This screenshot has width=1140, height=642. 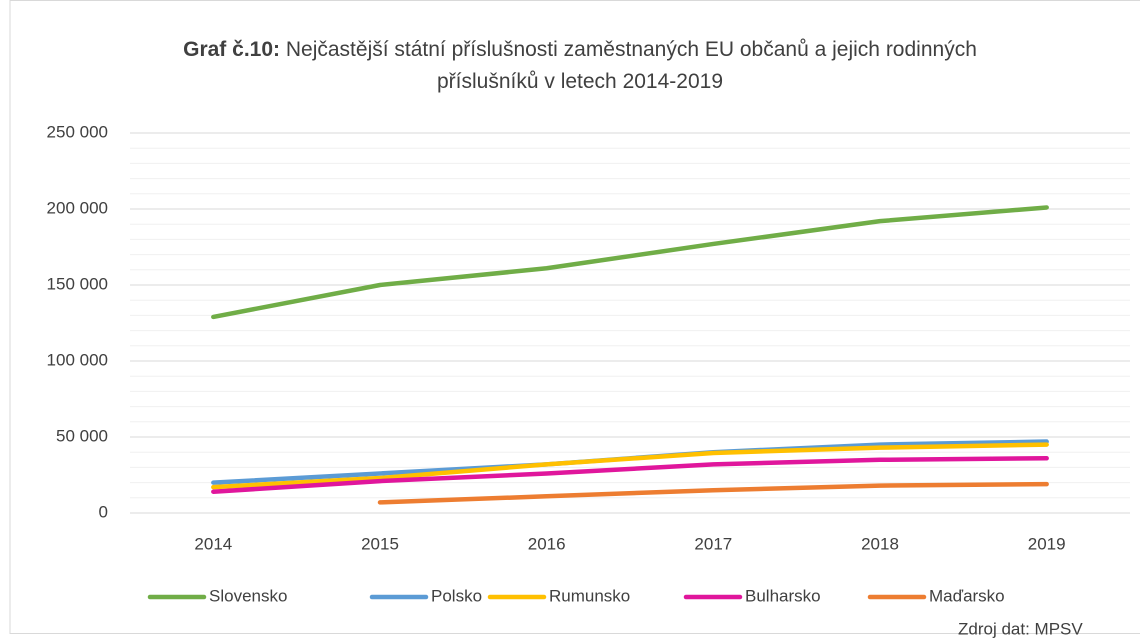 What do you see at coordinates (77, 359) in the screenshot?
I see `y-tick-label: 100 000` at bounding box center [77, 359].